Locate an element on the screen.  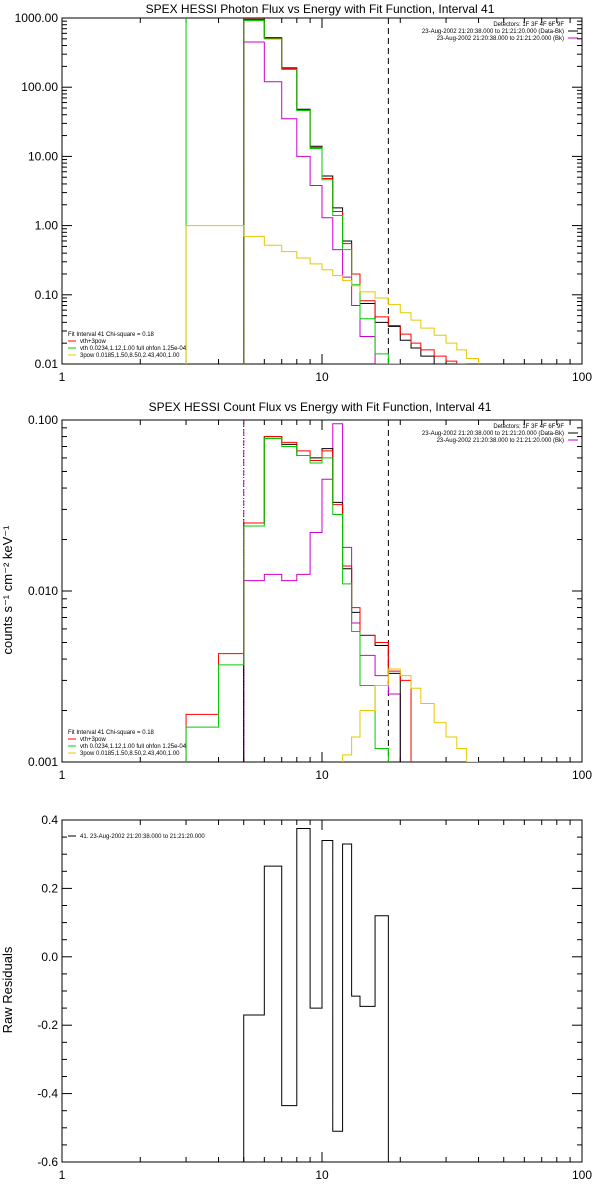
y-tick-label: 1000.00 is located at coordinates (37, 18).